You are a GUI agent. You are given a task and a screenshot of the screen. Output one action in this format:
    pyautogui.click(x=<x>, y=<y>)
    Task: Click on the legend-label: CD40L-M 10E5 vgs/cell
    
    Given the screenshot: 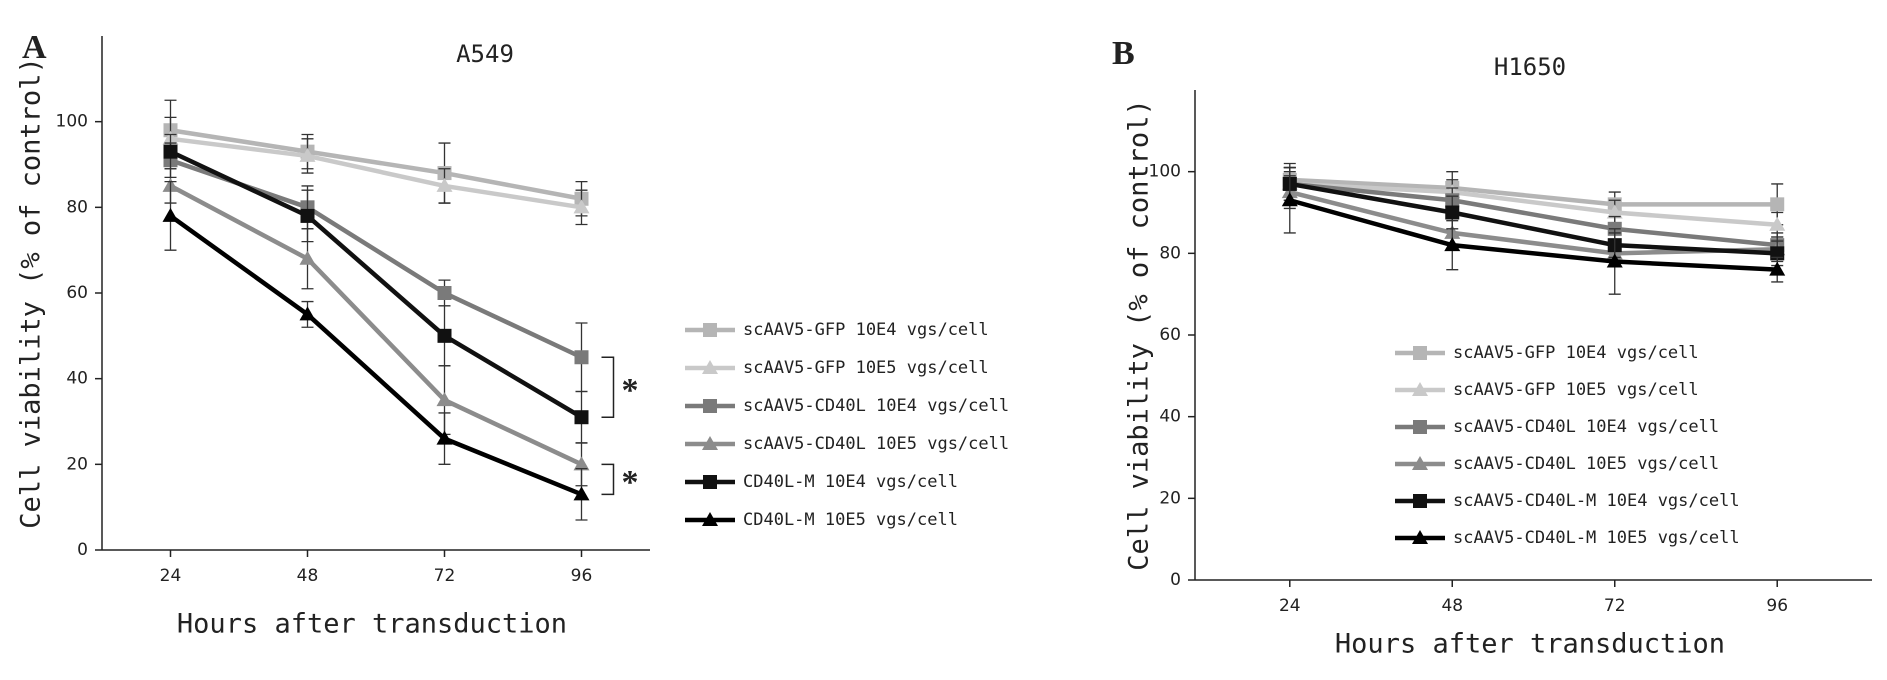 What is the action you would take?
    pyautogui.click(x=850, y=520)
    